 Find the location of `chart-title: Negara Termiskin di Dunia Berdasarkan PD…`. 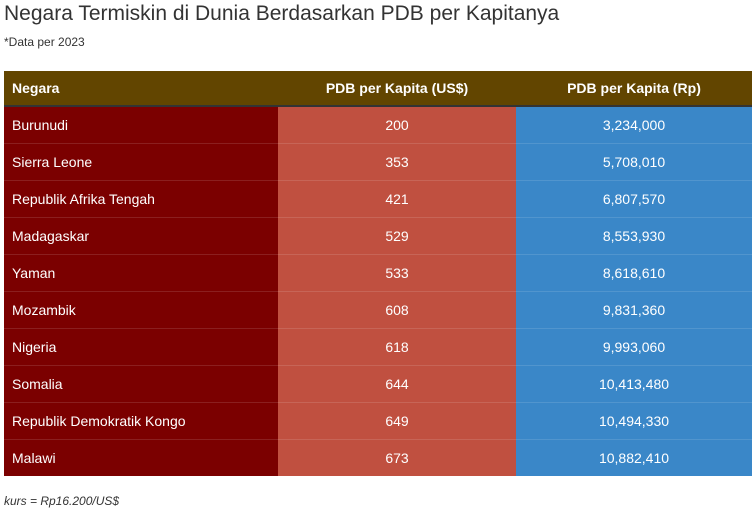

chart-title: Negara Termiskin di Dunia Berdasarkan PD… is located at coordinates (282, 13).